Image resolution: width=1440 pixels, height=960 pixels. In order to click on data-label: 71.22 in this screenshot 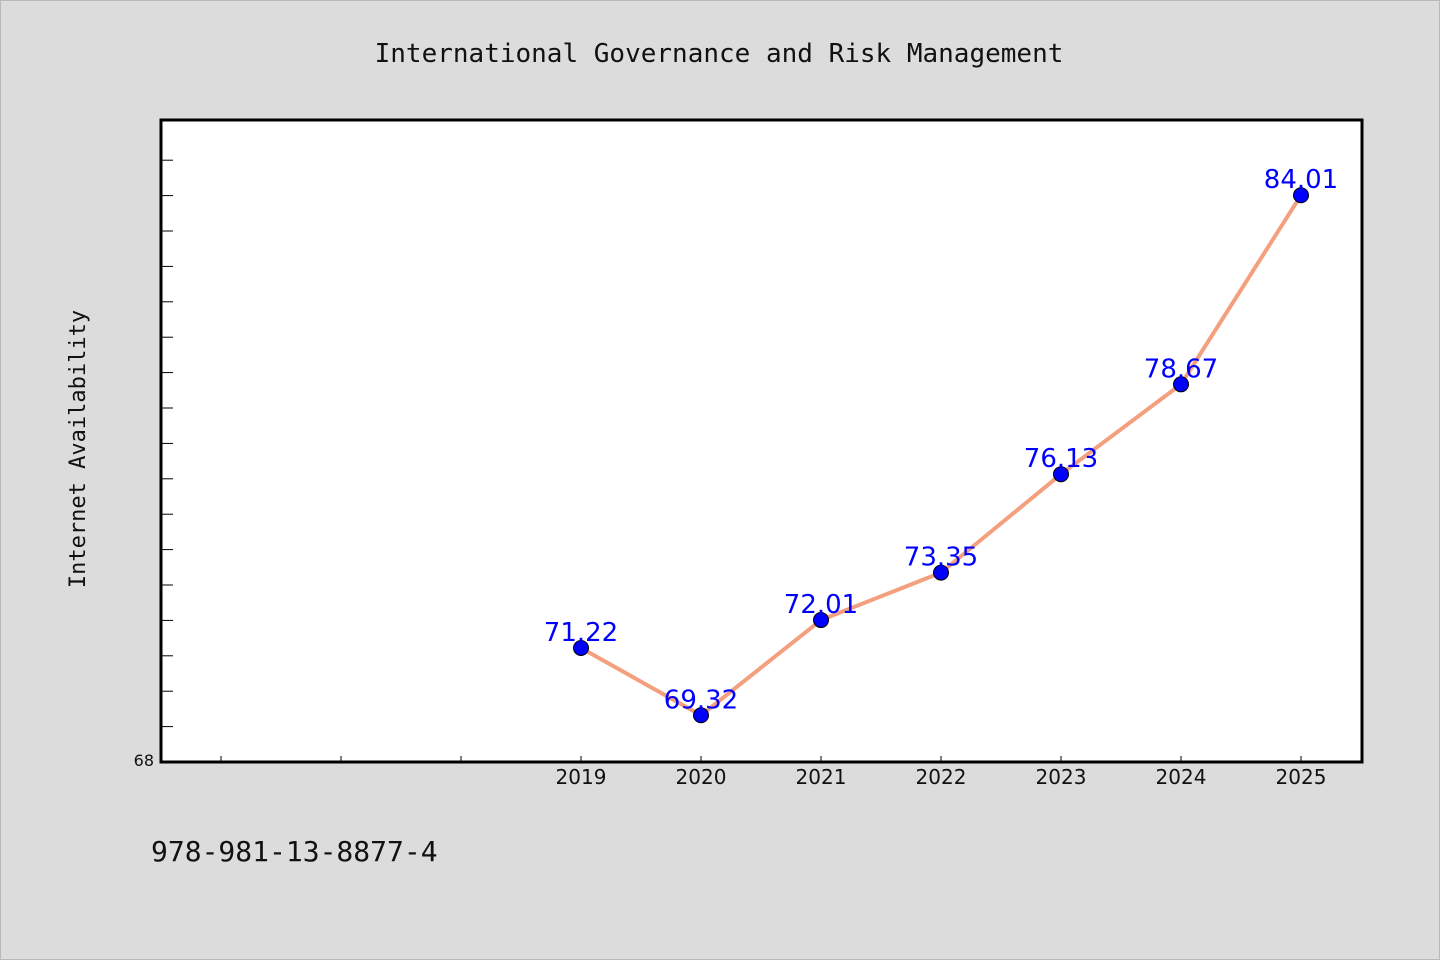, I will do `click(581, 633)`.